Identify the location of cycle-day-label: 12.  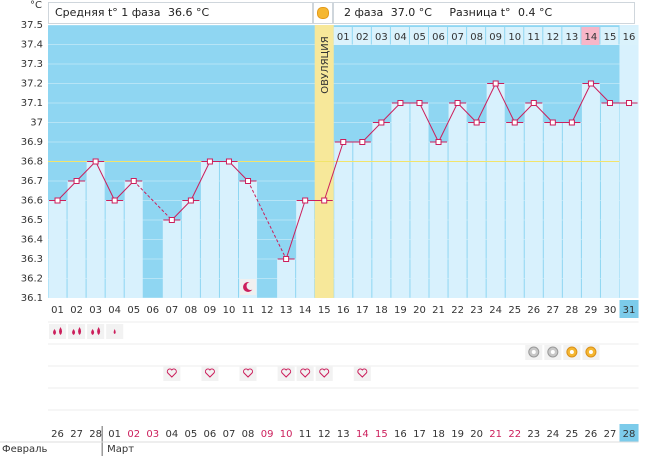
(267, 310).